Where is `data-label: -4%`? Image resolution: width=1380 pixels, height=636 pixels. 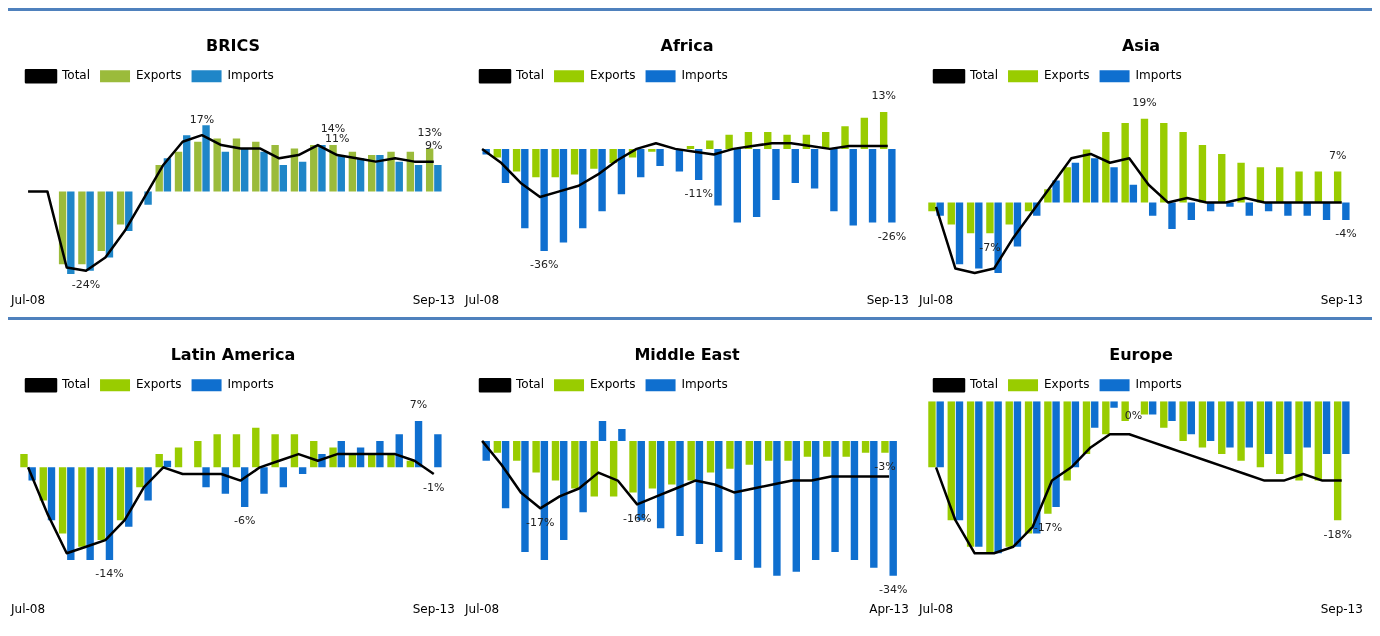
data-label: -4% is located at coordinates (1346, 234).